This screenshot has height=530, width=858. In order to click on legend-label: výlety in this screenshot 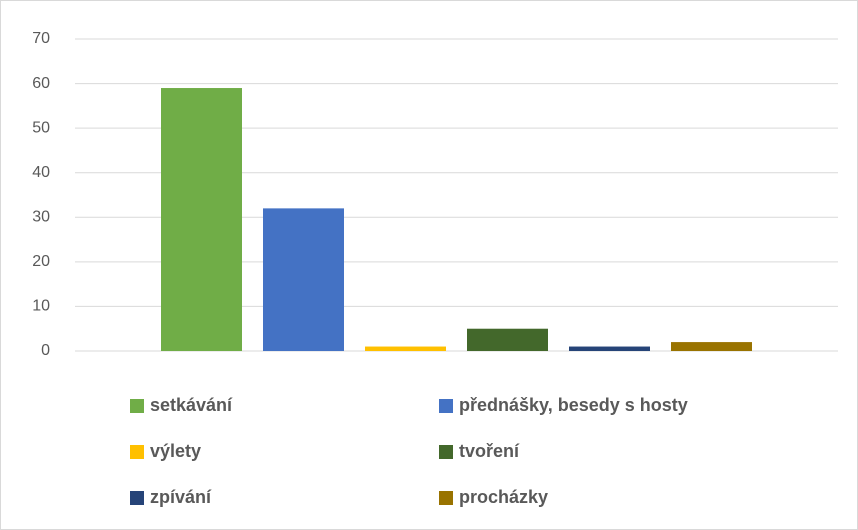, I will do `click(175, 451)`.